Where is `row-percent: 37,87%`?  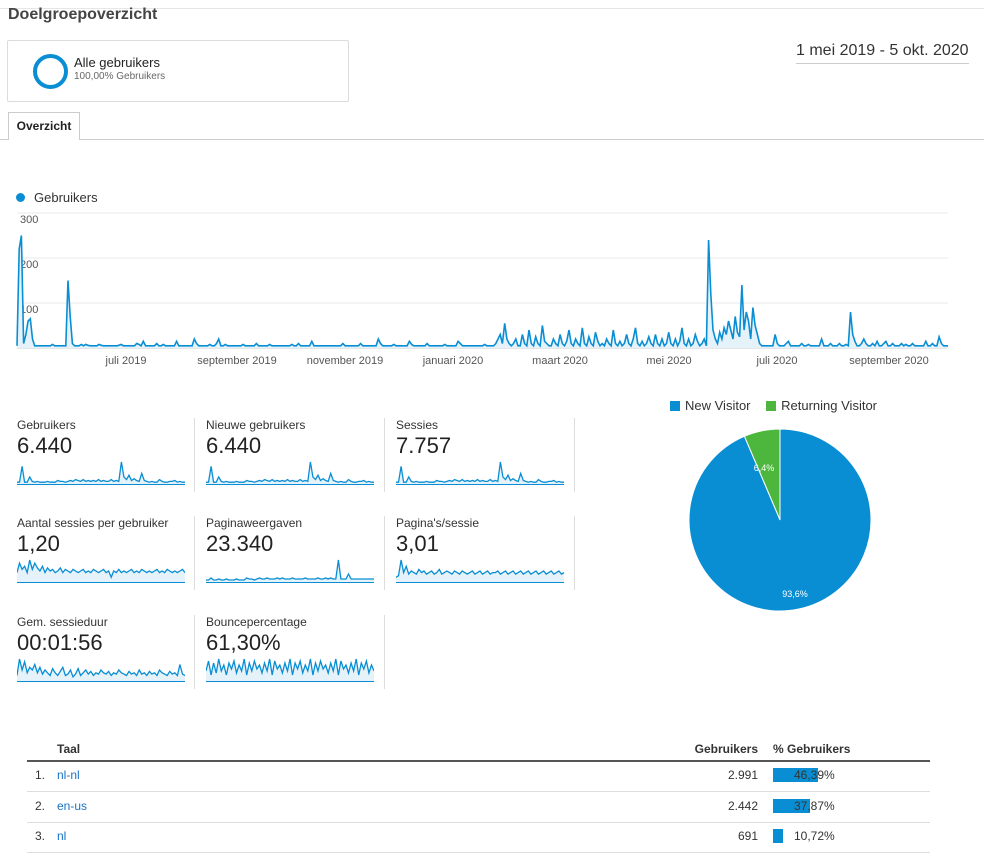 row-percent: 37,87% is located at coordinates (814, 806).